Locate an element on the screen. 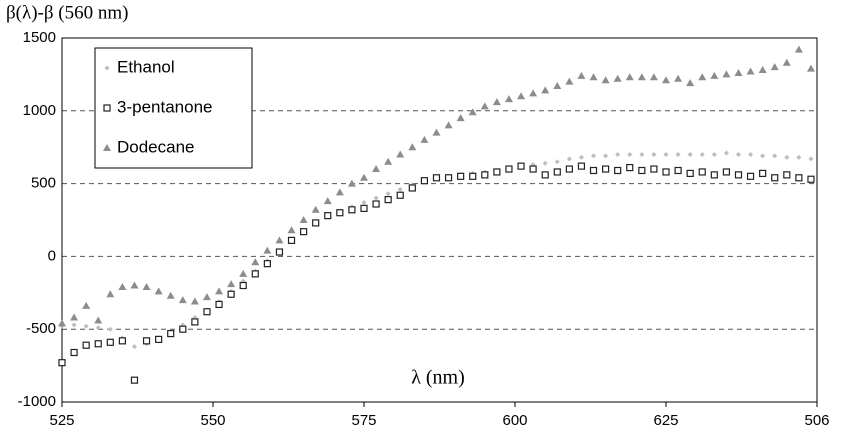 This screenshot has height=441, width=841. y-tick-label: 500 is located at coordinates (43, 183).